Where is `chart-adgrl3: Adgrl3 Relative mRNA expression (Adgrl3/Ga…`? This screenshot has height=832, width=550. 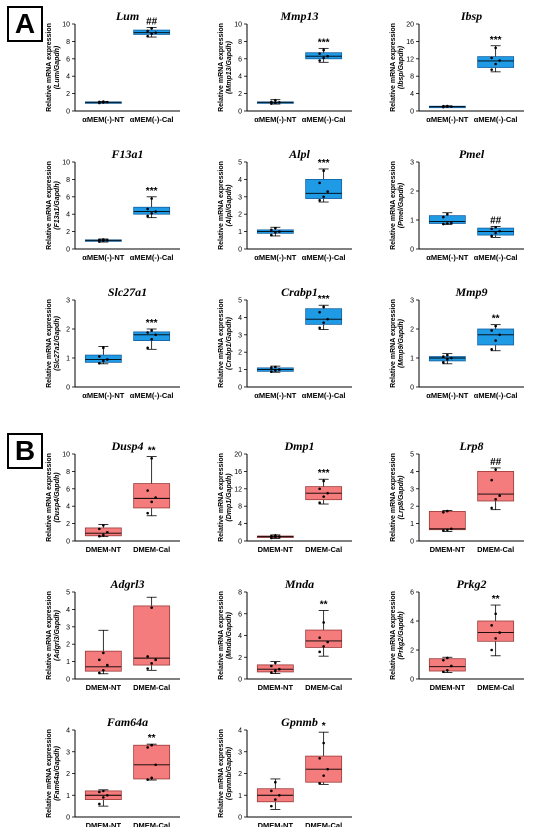 chart-adgrl3: Adgrl3 Relative mRNA expression (Adgrl3/Ga… is located at coordinates (113, 634).